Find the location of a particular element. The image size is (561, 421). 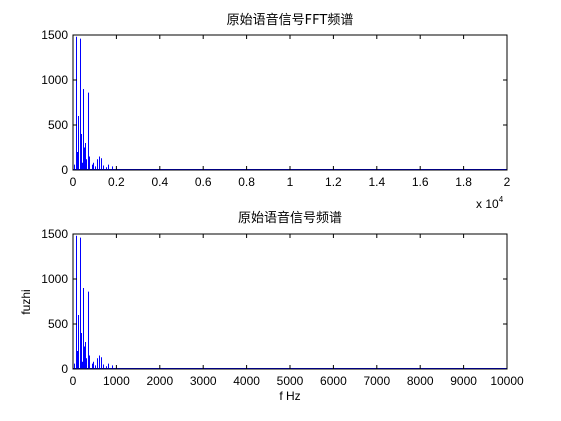

x-tick-label: 1000 is located at coordinates (116, 381).